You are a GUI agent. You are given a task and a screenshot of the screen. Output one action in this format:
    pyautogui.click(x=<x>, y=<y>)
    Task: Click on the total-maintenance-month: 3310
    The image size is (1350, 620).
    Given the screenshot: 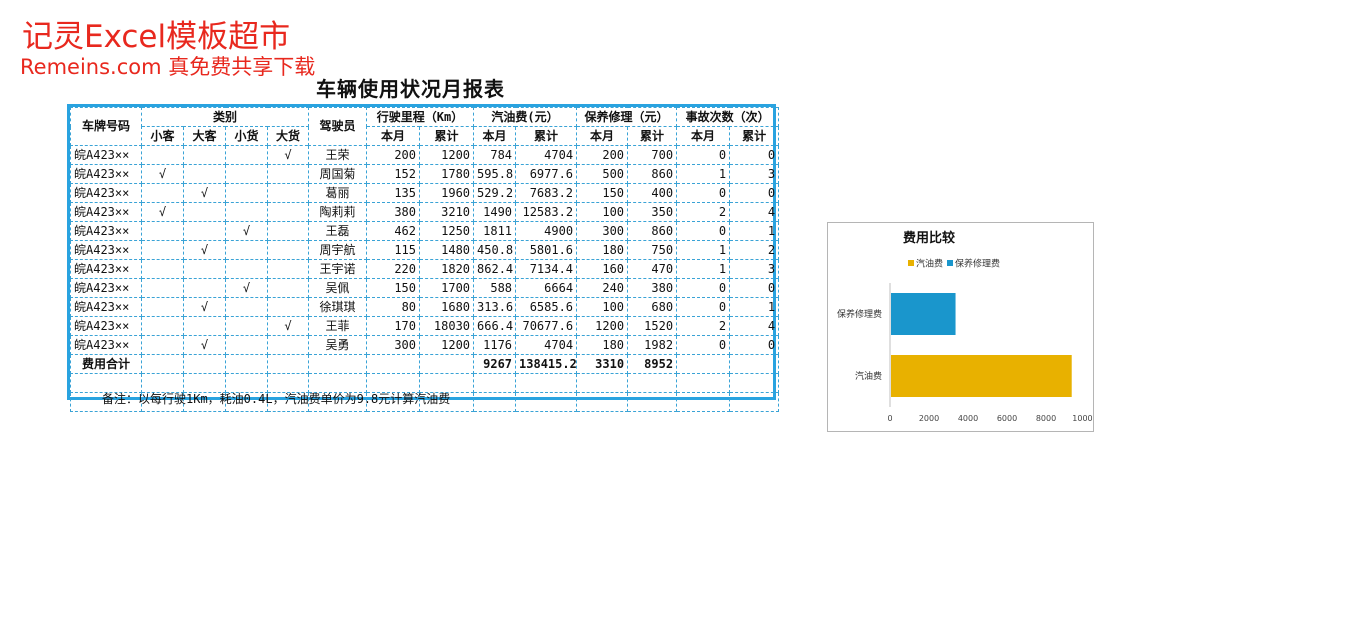 What is the action you would take?
    pyautogui.click(x=602, y=364)
    